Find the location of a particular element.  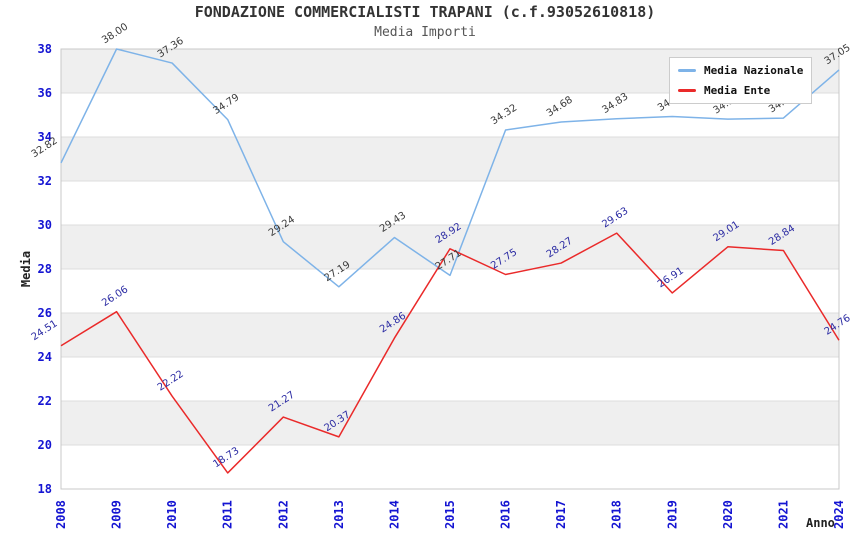

legend: Media Nazionale Media Ente is located at coordinates (741, 80).